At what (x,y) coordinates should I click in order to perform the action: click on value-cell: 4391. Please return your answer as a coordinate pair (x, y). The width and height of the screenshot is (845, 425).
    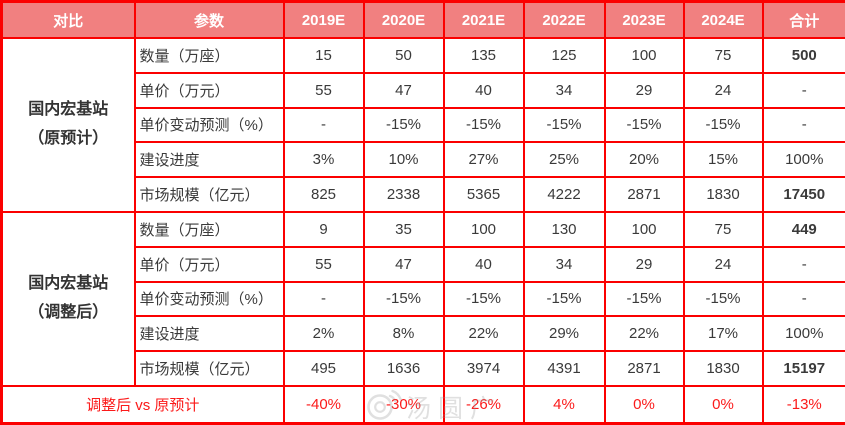
    Looking at the image, I should click on (564, 368).